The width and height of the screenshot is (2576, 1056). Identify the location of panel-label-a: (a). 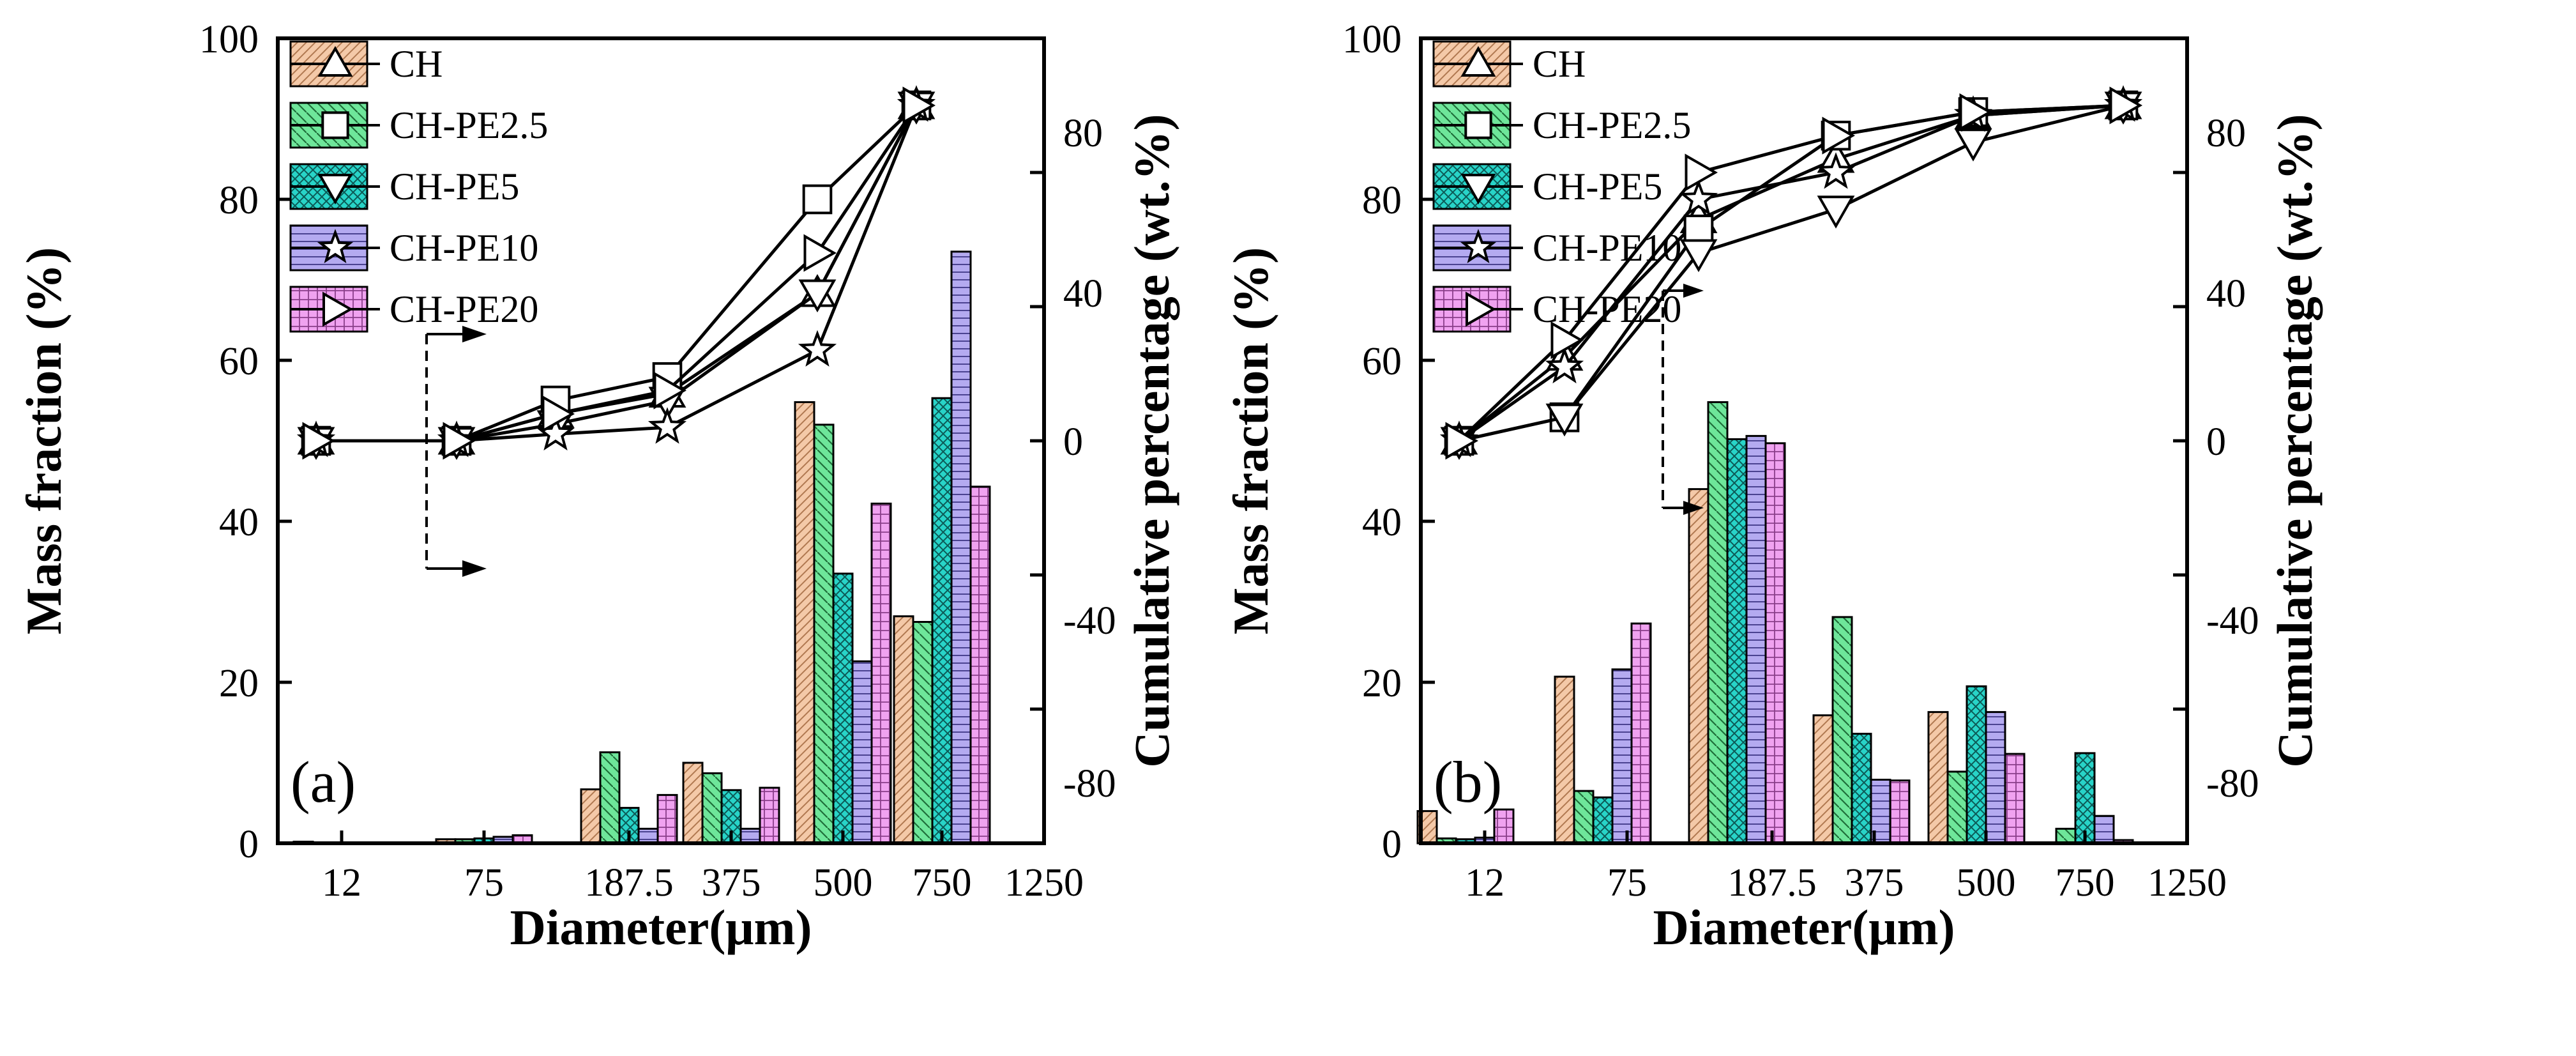
(324, 782).